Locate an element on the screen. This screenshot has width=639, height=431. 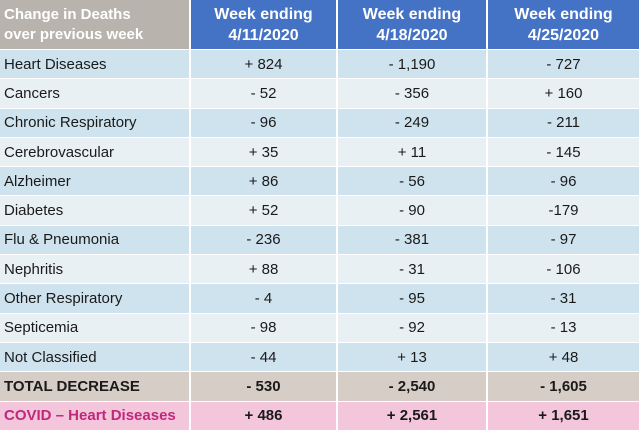
row-value-week-1: - 52 is located at coordinates (264, 93).